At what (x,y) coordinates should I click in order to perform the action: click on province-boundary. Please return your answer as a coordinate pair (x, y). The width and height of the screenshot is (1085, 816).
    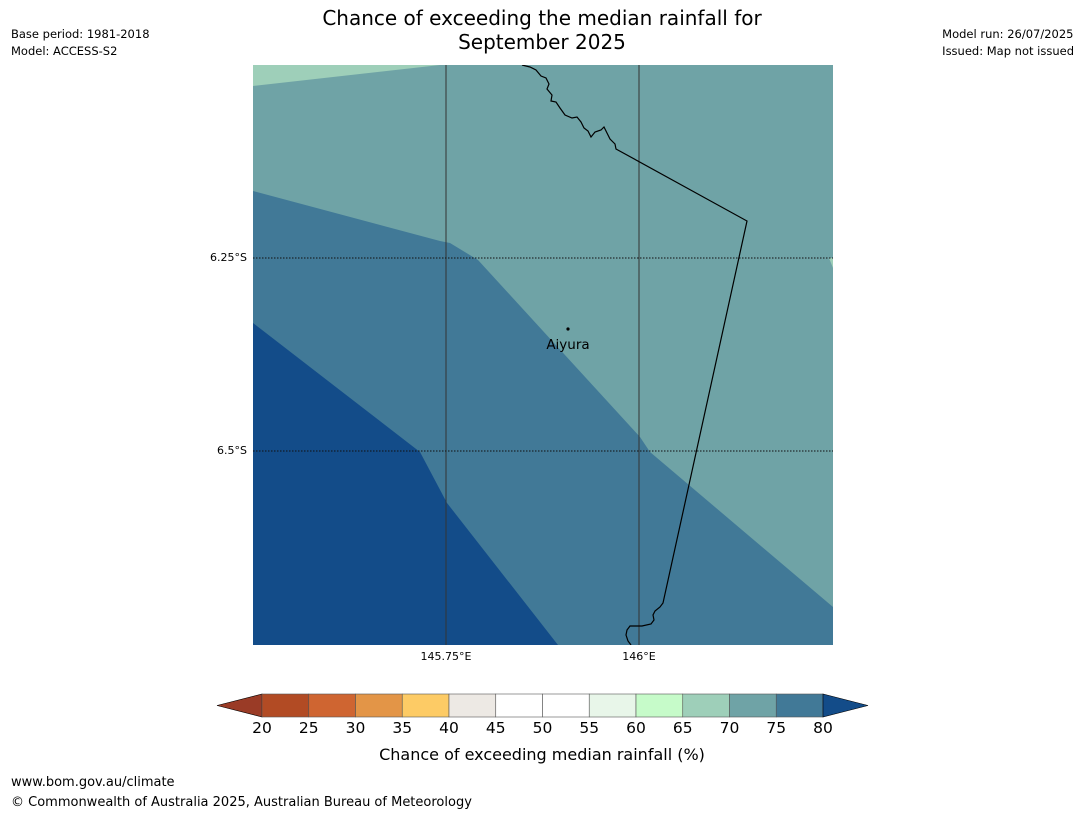
    Looking at the image, I should click on (634, 355).